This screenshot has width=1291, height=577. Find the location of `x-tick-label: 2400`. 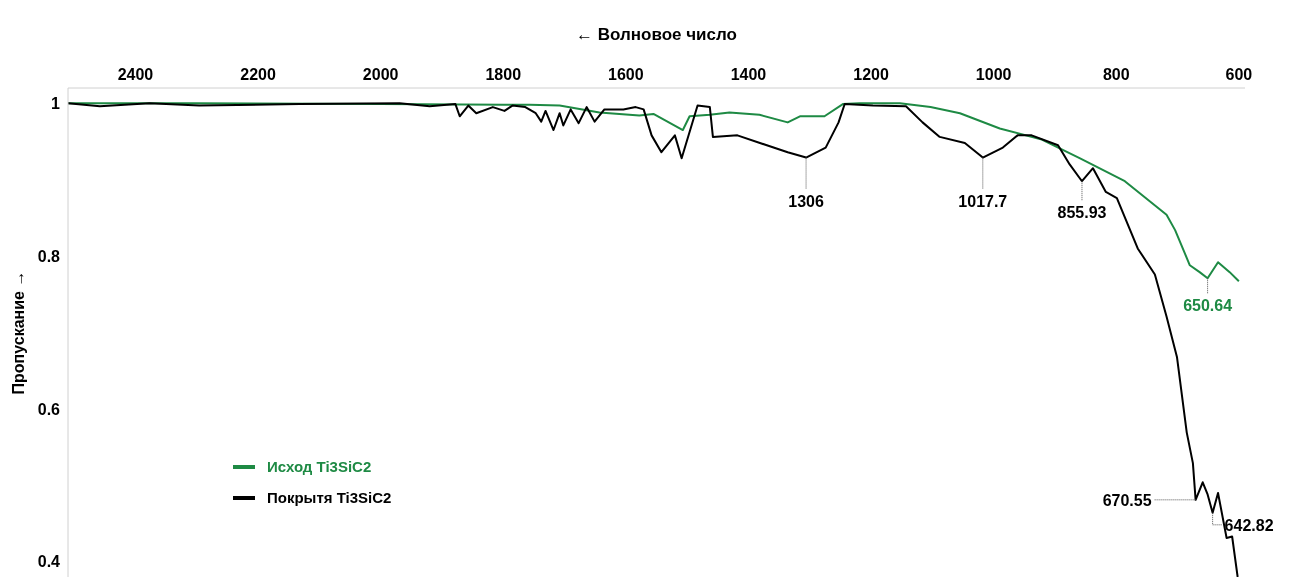

x-tick-label: 2400 is located at coordinates (135, 74).